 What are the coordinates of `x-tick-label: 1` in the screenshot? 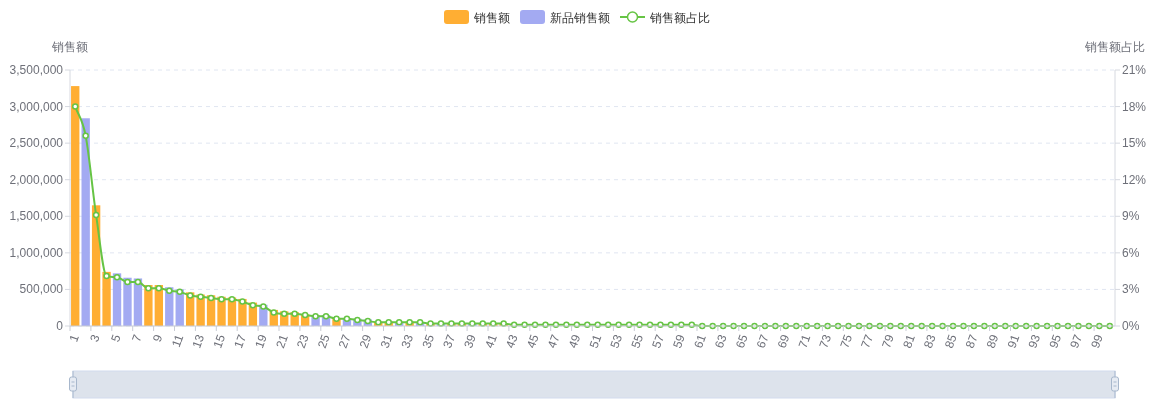 It's located at (74, 338).